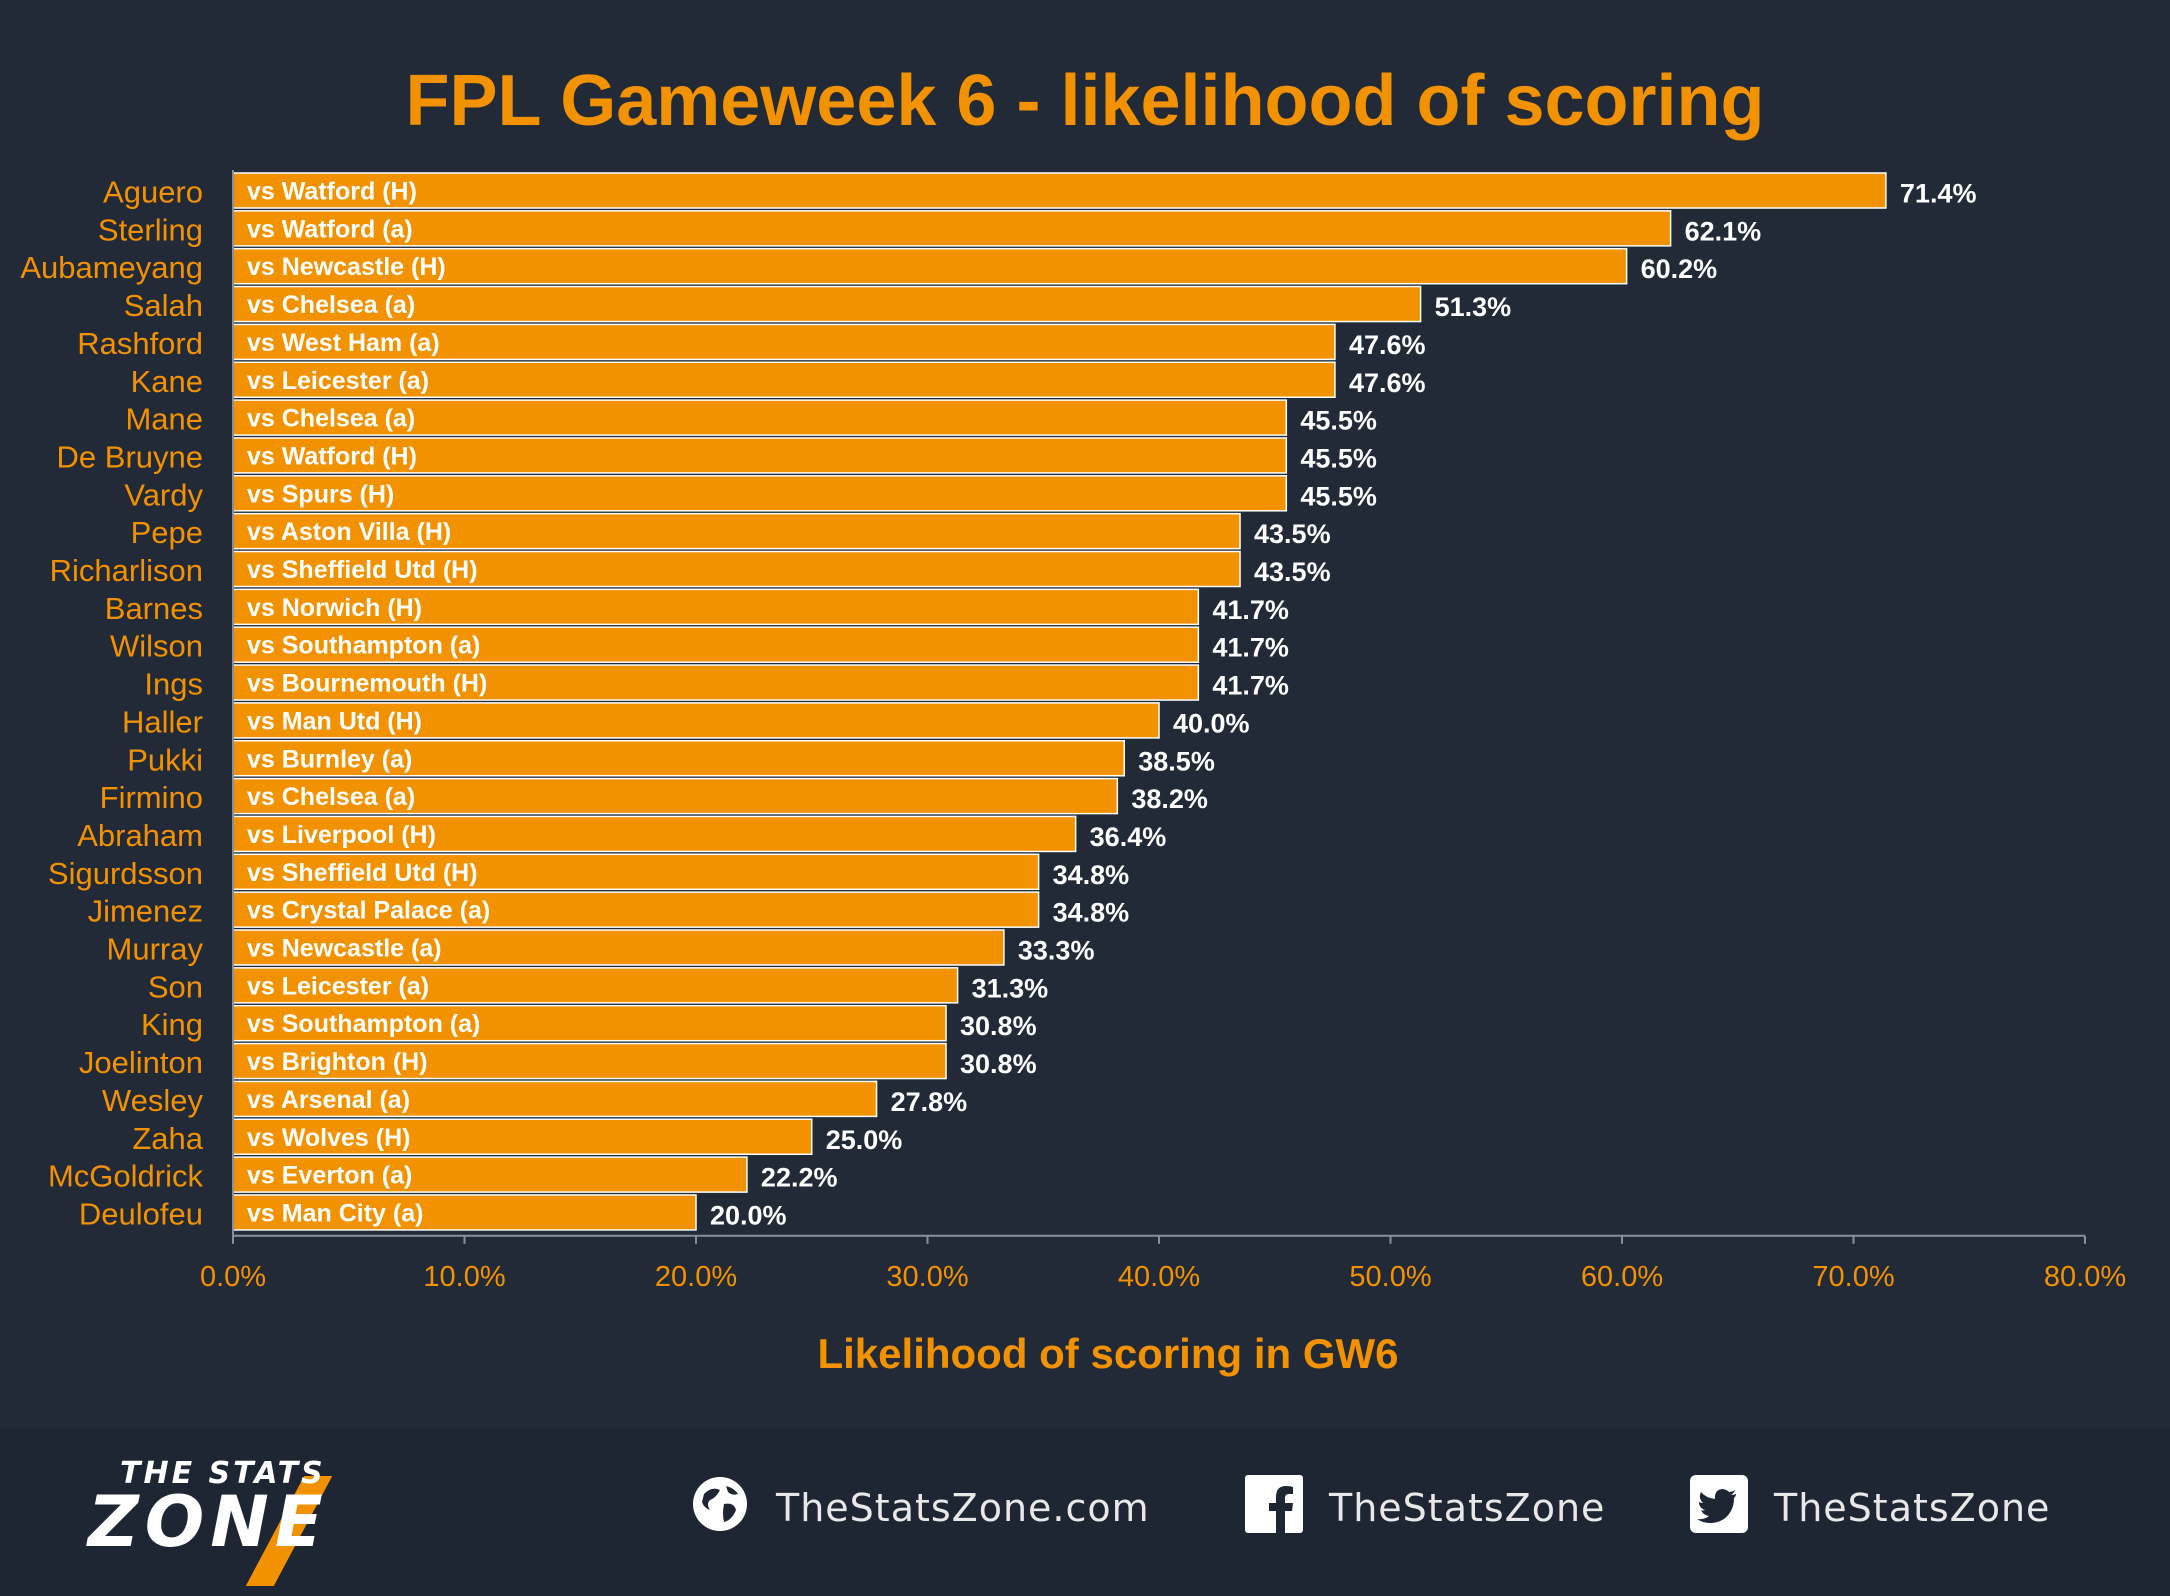 Image resolution: width=2170 pixels, height=1596 pixels. I want to click on category-label: De Bruyne, so click(130, 456).